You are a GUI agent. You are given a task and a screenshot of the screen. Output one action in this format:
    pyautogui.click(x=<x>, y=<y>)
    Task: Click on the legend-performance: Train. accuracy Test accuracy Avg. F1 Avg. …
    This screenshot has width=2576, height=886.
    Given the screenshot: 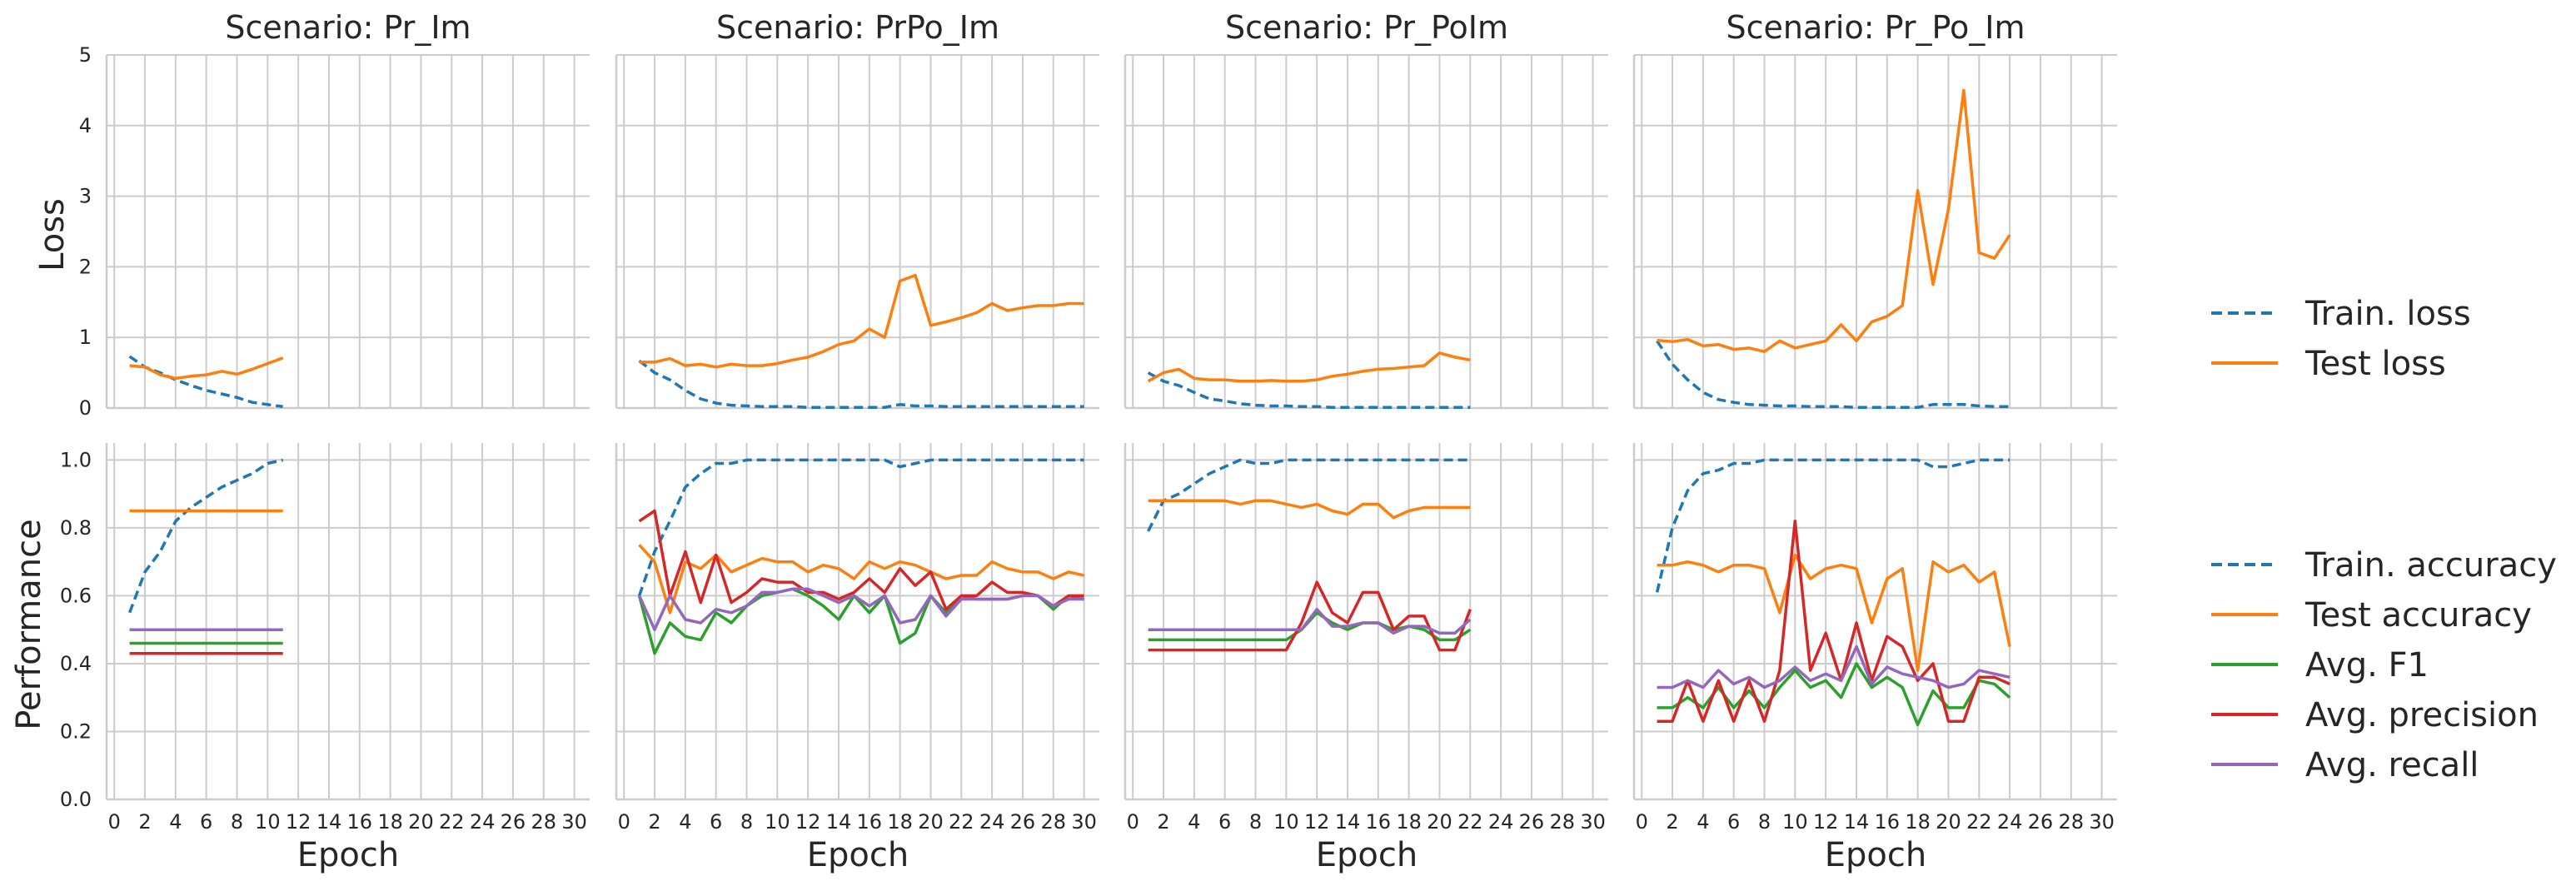 What is the action you would take?
    pyautogui.click(x=2384, y=665)
    